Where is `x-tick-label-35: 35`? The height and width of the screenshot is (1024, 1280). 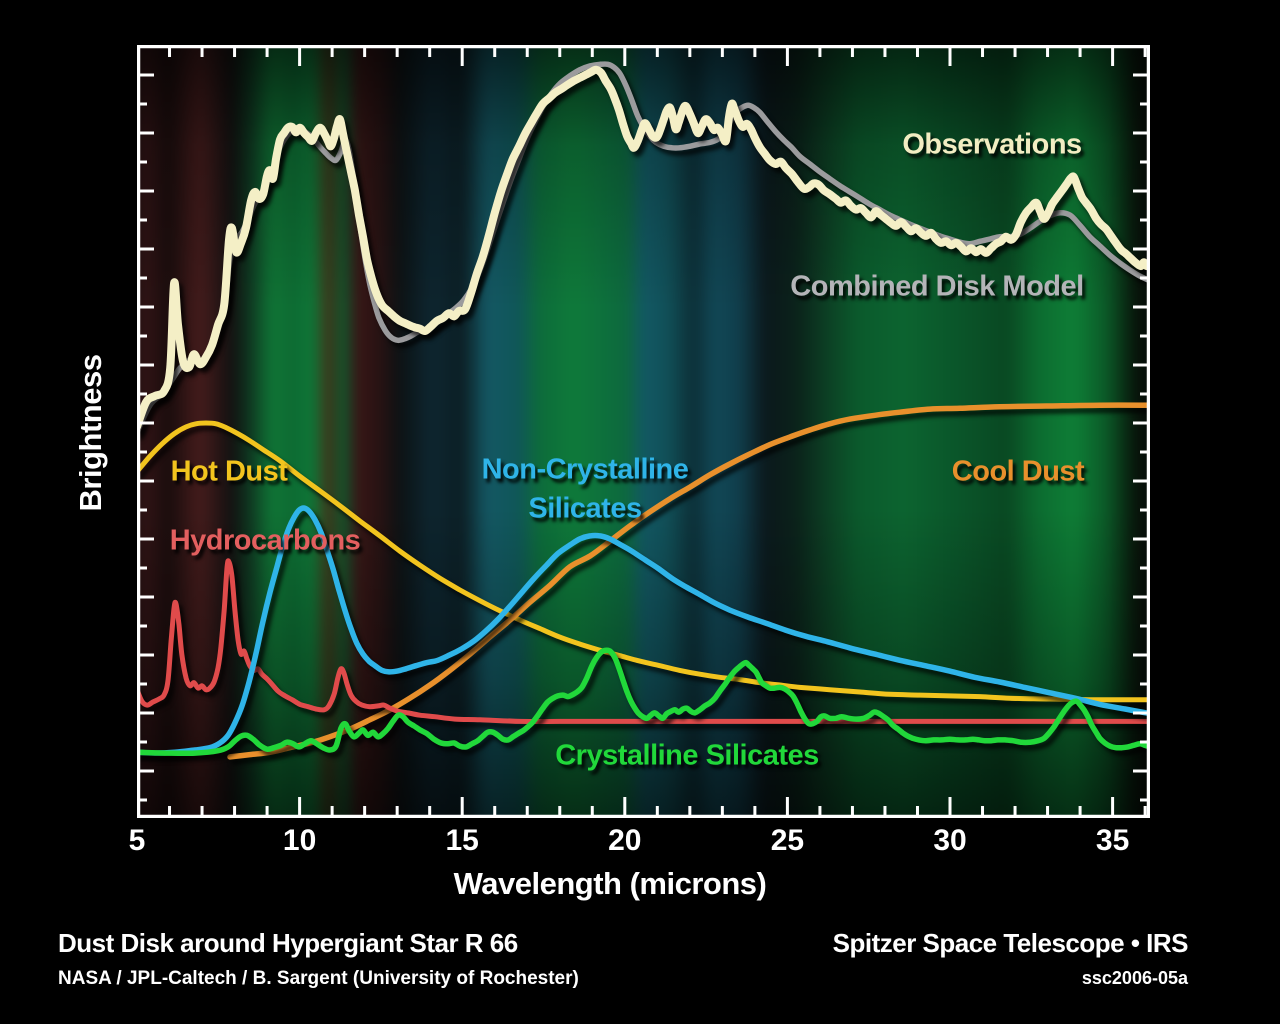
x-tick-label-35: 35 is located at coordinates (1112, 840).